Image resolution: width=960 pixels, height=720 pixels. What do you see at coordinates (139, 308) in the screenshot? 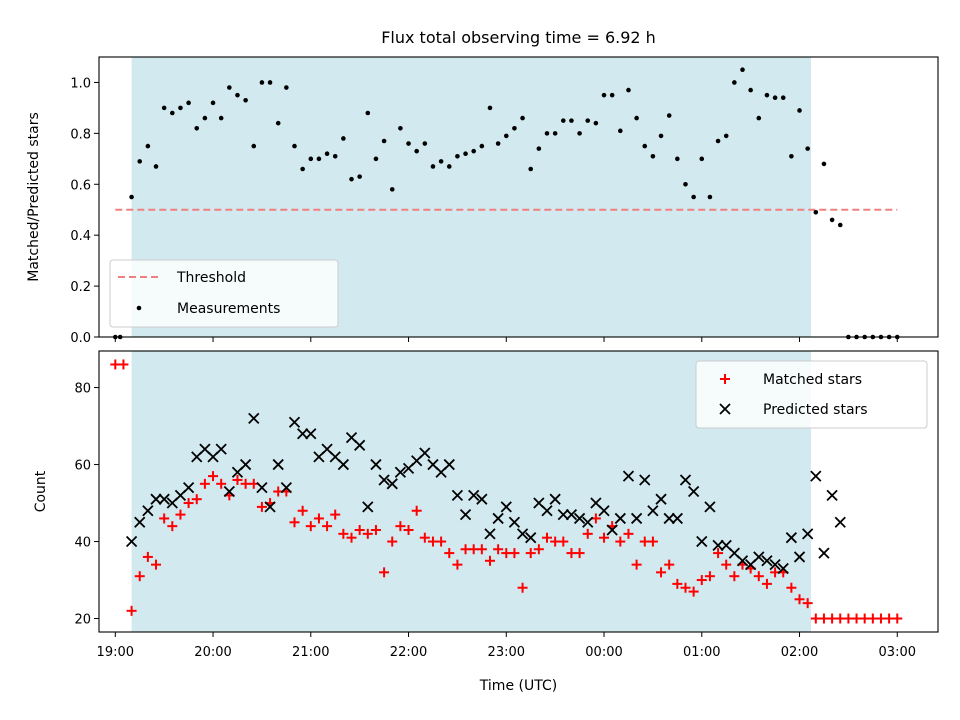
I see `measurements-legend-swatch` at bounding box center [139, 308].